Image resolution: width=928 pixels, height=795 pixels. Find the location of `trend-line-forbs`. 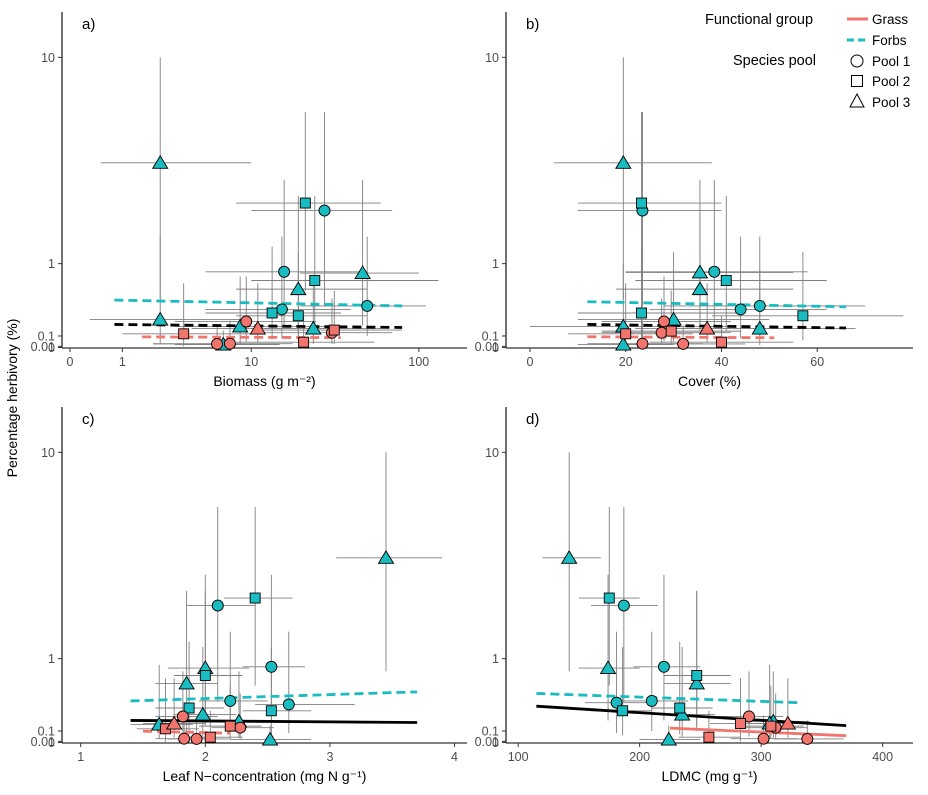

trend-line-forbs is located at coordinates (667, 698).